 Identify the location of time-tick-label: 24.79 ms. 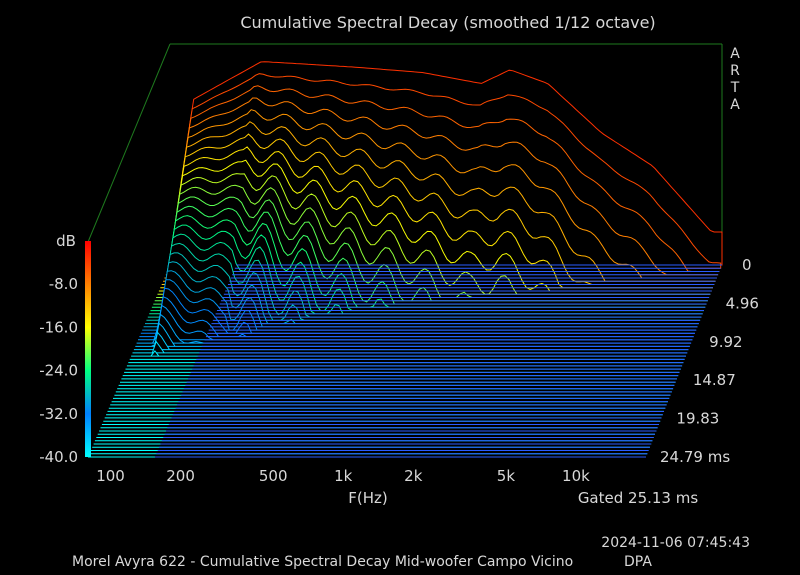
(695, 457).